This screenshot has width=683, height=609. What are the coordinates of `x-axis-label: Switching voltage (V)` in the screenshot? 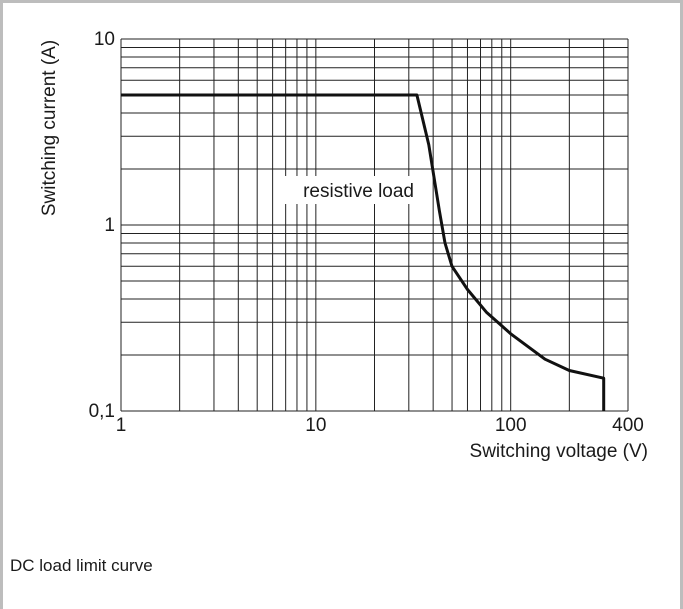 It's located at (559, 451).